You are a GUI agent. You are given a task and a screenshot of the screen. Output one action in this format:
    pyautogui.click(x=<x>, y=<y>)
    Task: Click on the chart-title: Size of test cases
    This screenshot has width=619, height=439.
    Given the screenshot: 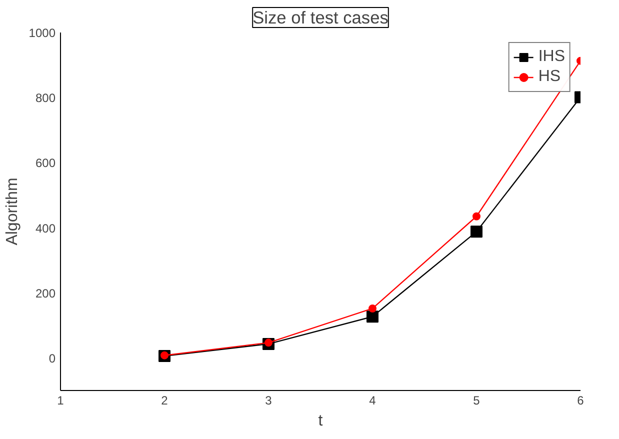 What is the action you would take?
    pyautogui.click(x=320, y=18)
    